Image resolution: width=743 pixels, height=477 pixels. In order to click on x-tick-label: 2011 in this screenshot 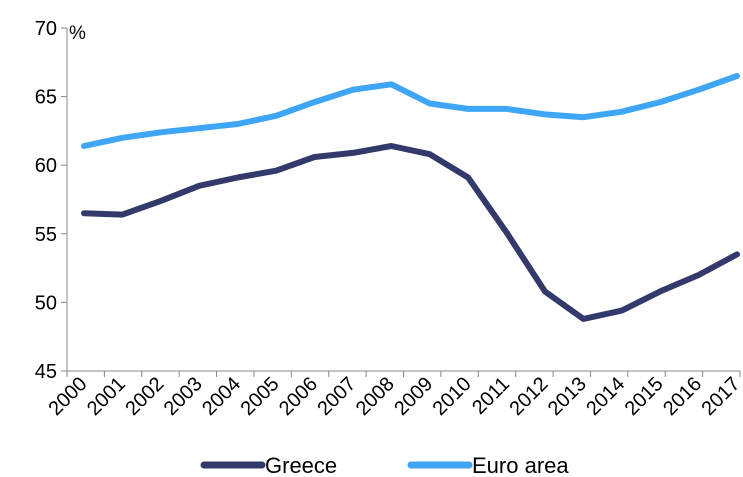, I will do `click(491, 396)`.